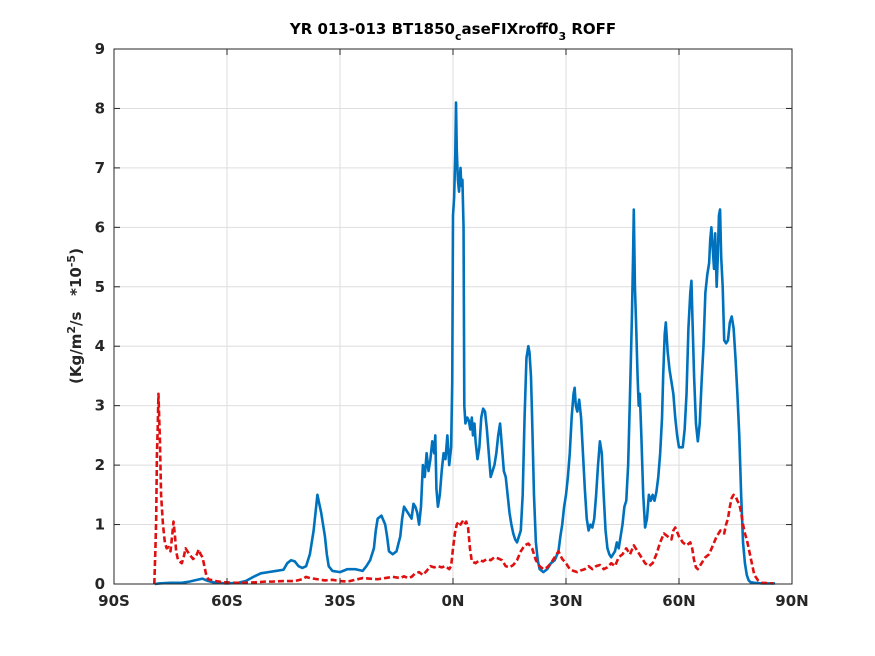  What do you see at coordinates (227, 601) in the screenshot?
I see `x-tick-label: 60S` at bounding box center [227, 601].